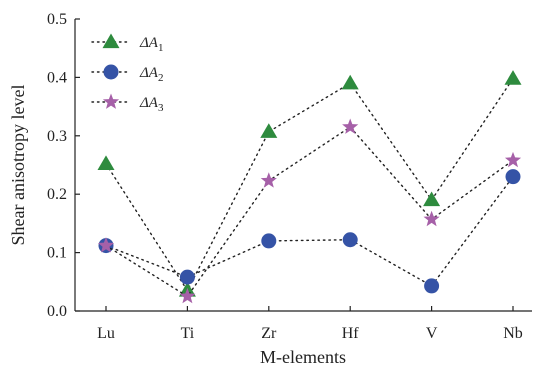 The height and width of the screenshot is (373, 536). Describe the element at coordinates (57, 311) in the screenshot. I see `y-tick-label: 0.0` at that location.